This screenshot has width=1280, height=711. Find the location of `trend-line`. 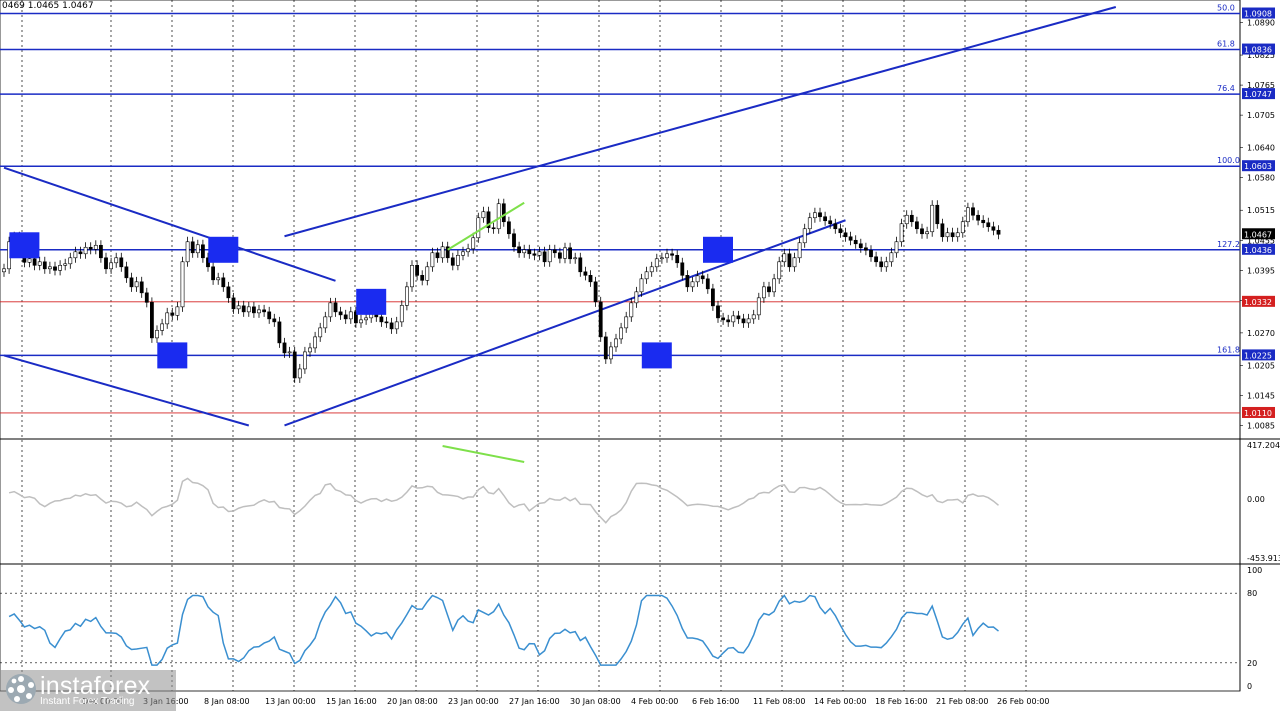

trend-line is located at coordinates (126, 390).